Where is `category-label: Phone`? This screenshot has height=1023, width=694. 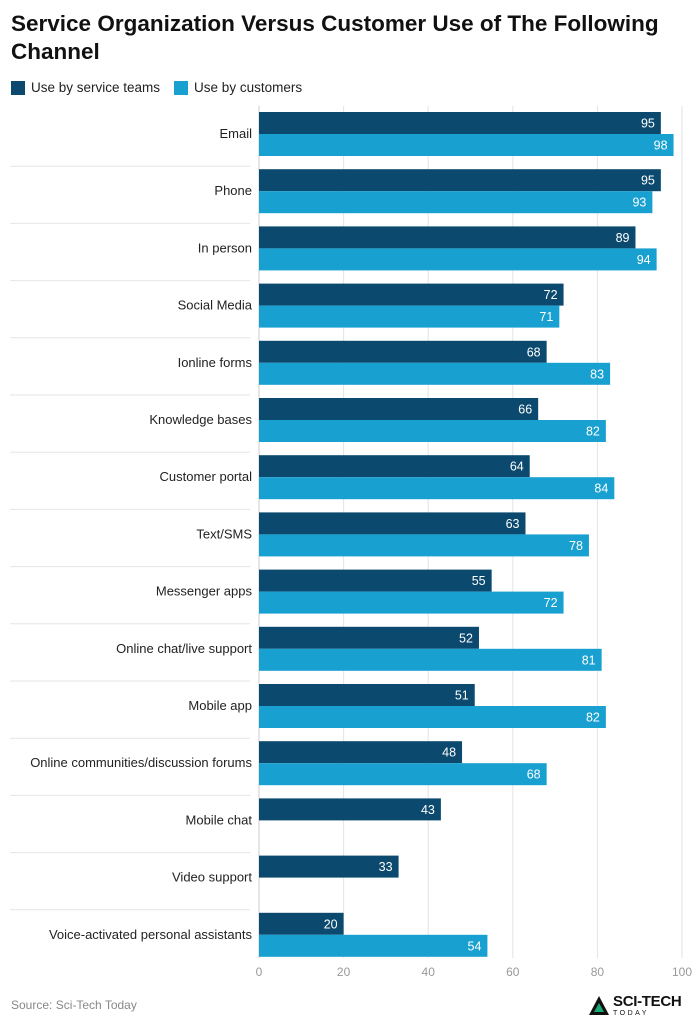
category-label: Phone is located at coordinates (233, 190).